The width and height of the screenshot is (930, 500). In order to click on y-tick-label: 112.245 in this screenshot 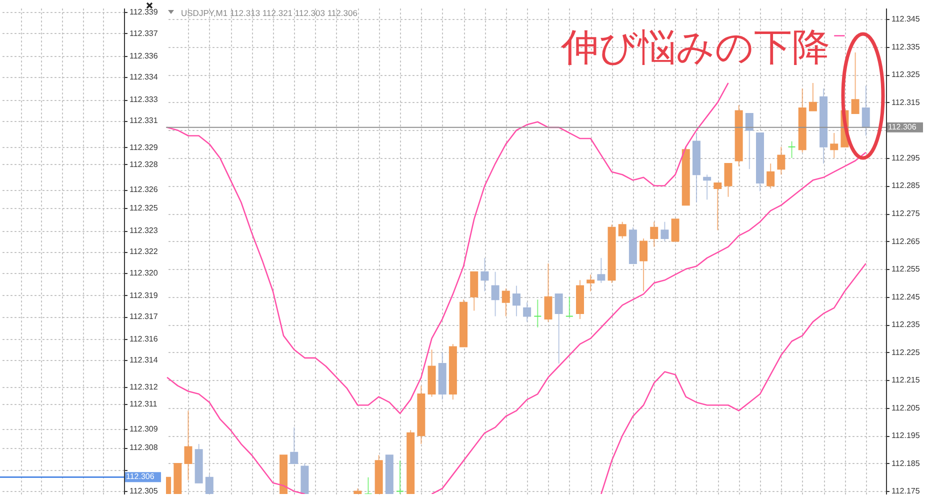, I will do `click(906, 297)`.